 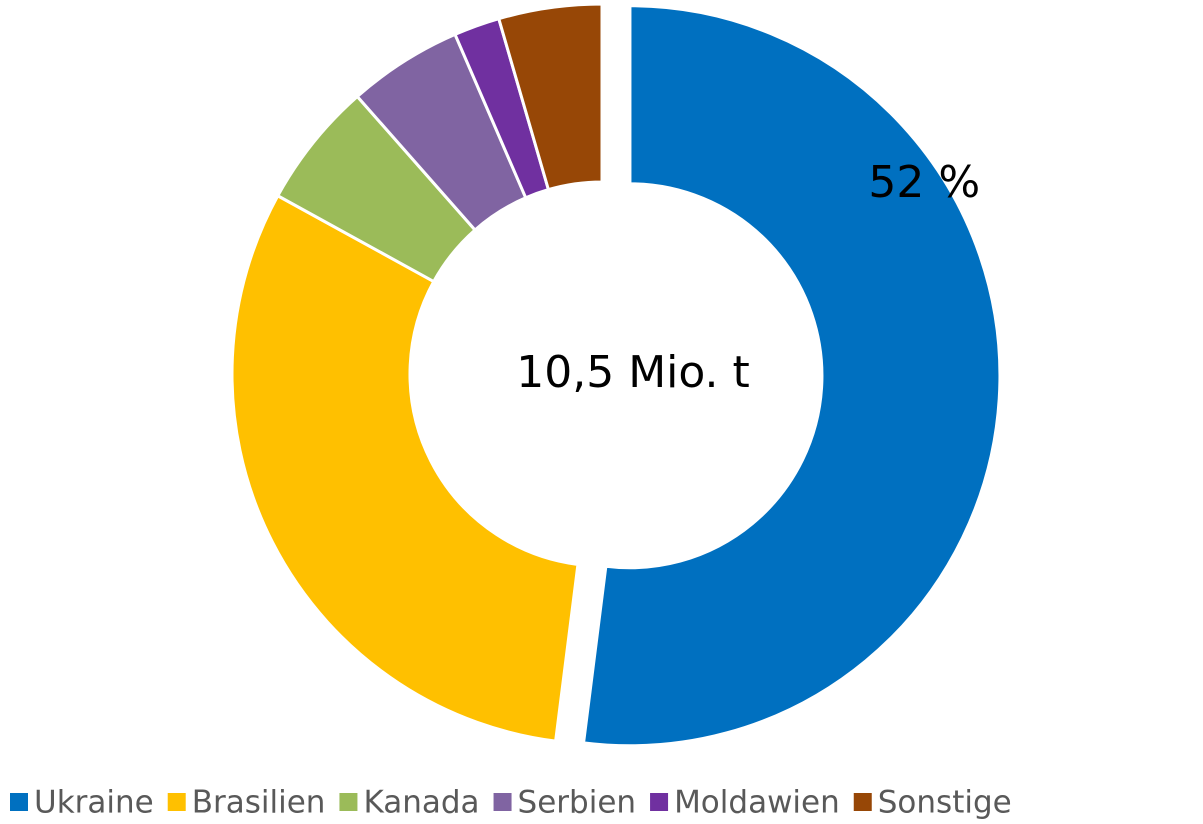 What do you see at coordinates (945, 803) in the screenshot?
I see `legend-label: Sonstige` at bounding box center [945, 803].